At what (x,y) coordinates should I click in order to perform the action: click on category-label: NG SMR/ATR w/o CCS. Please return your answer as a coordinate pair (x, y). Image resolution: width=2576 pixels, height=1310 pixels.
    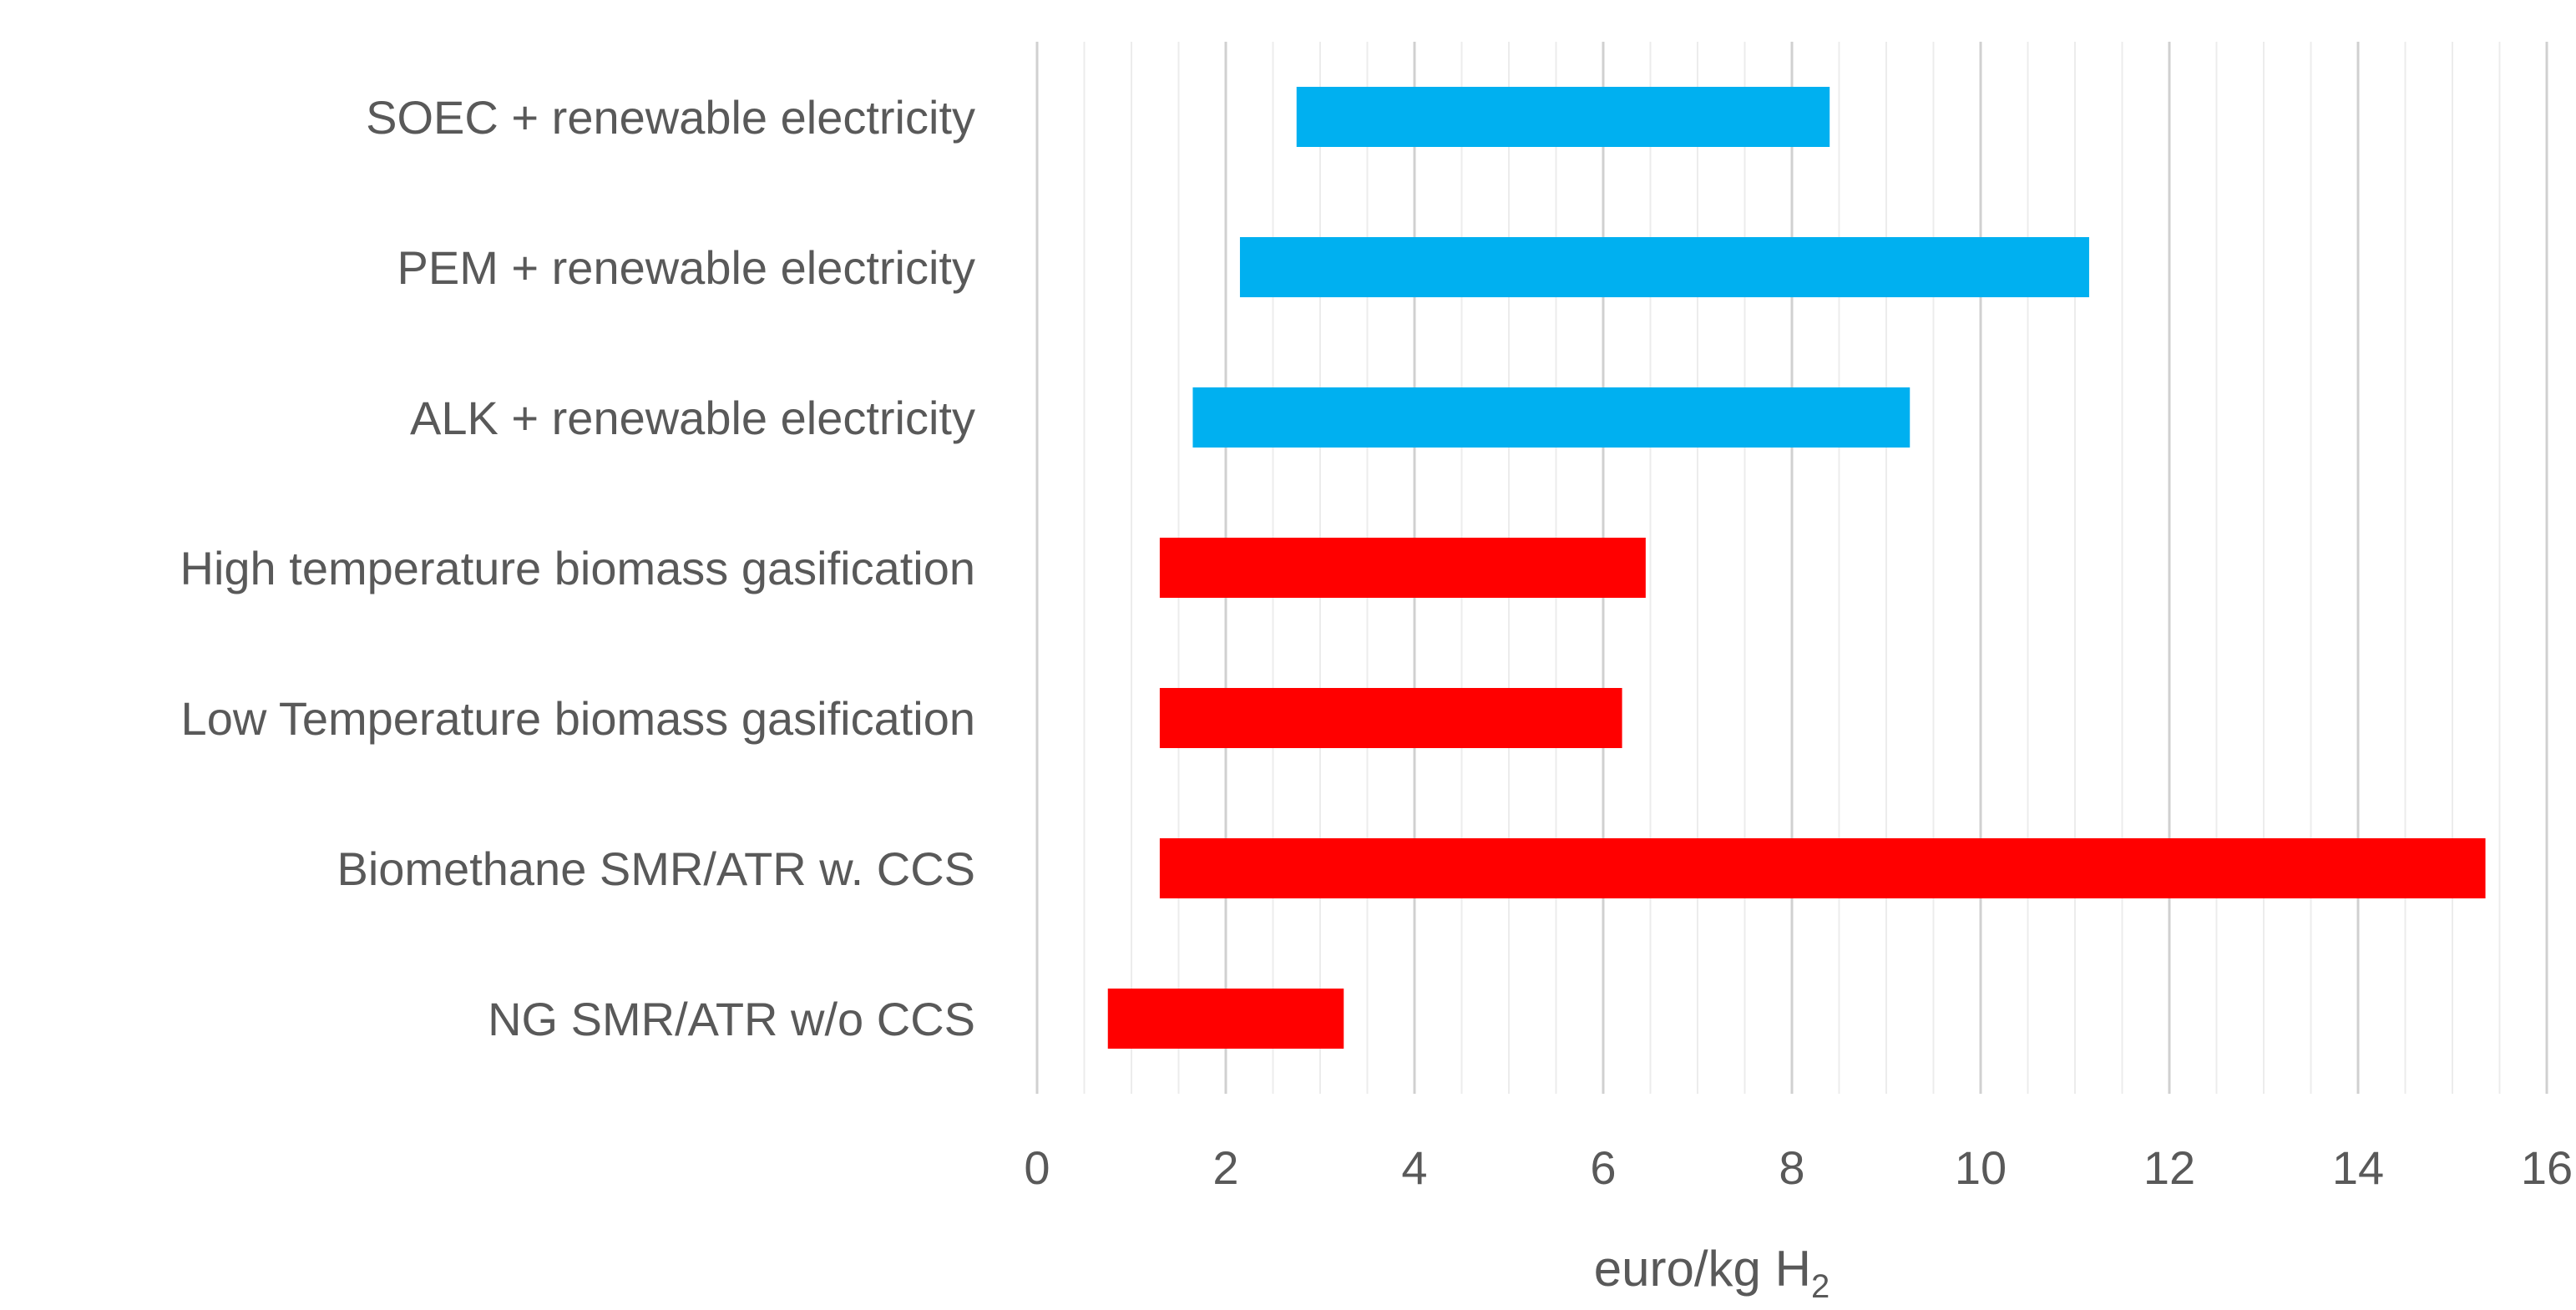
    Looking at the image, I should click on (731, 1019).